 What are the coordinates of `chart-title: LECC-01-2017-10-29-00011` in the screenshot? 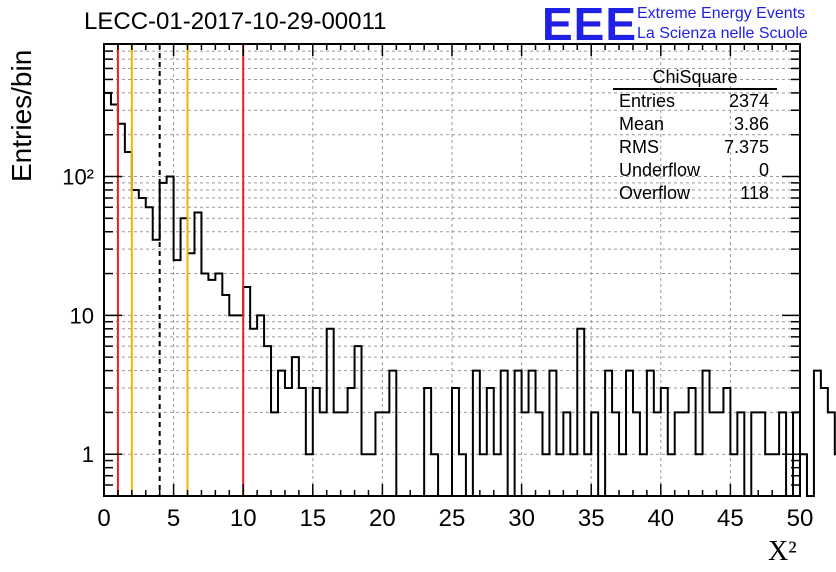 It's located at (235, 21).